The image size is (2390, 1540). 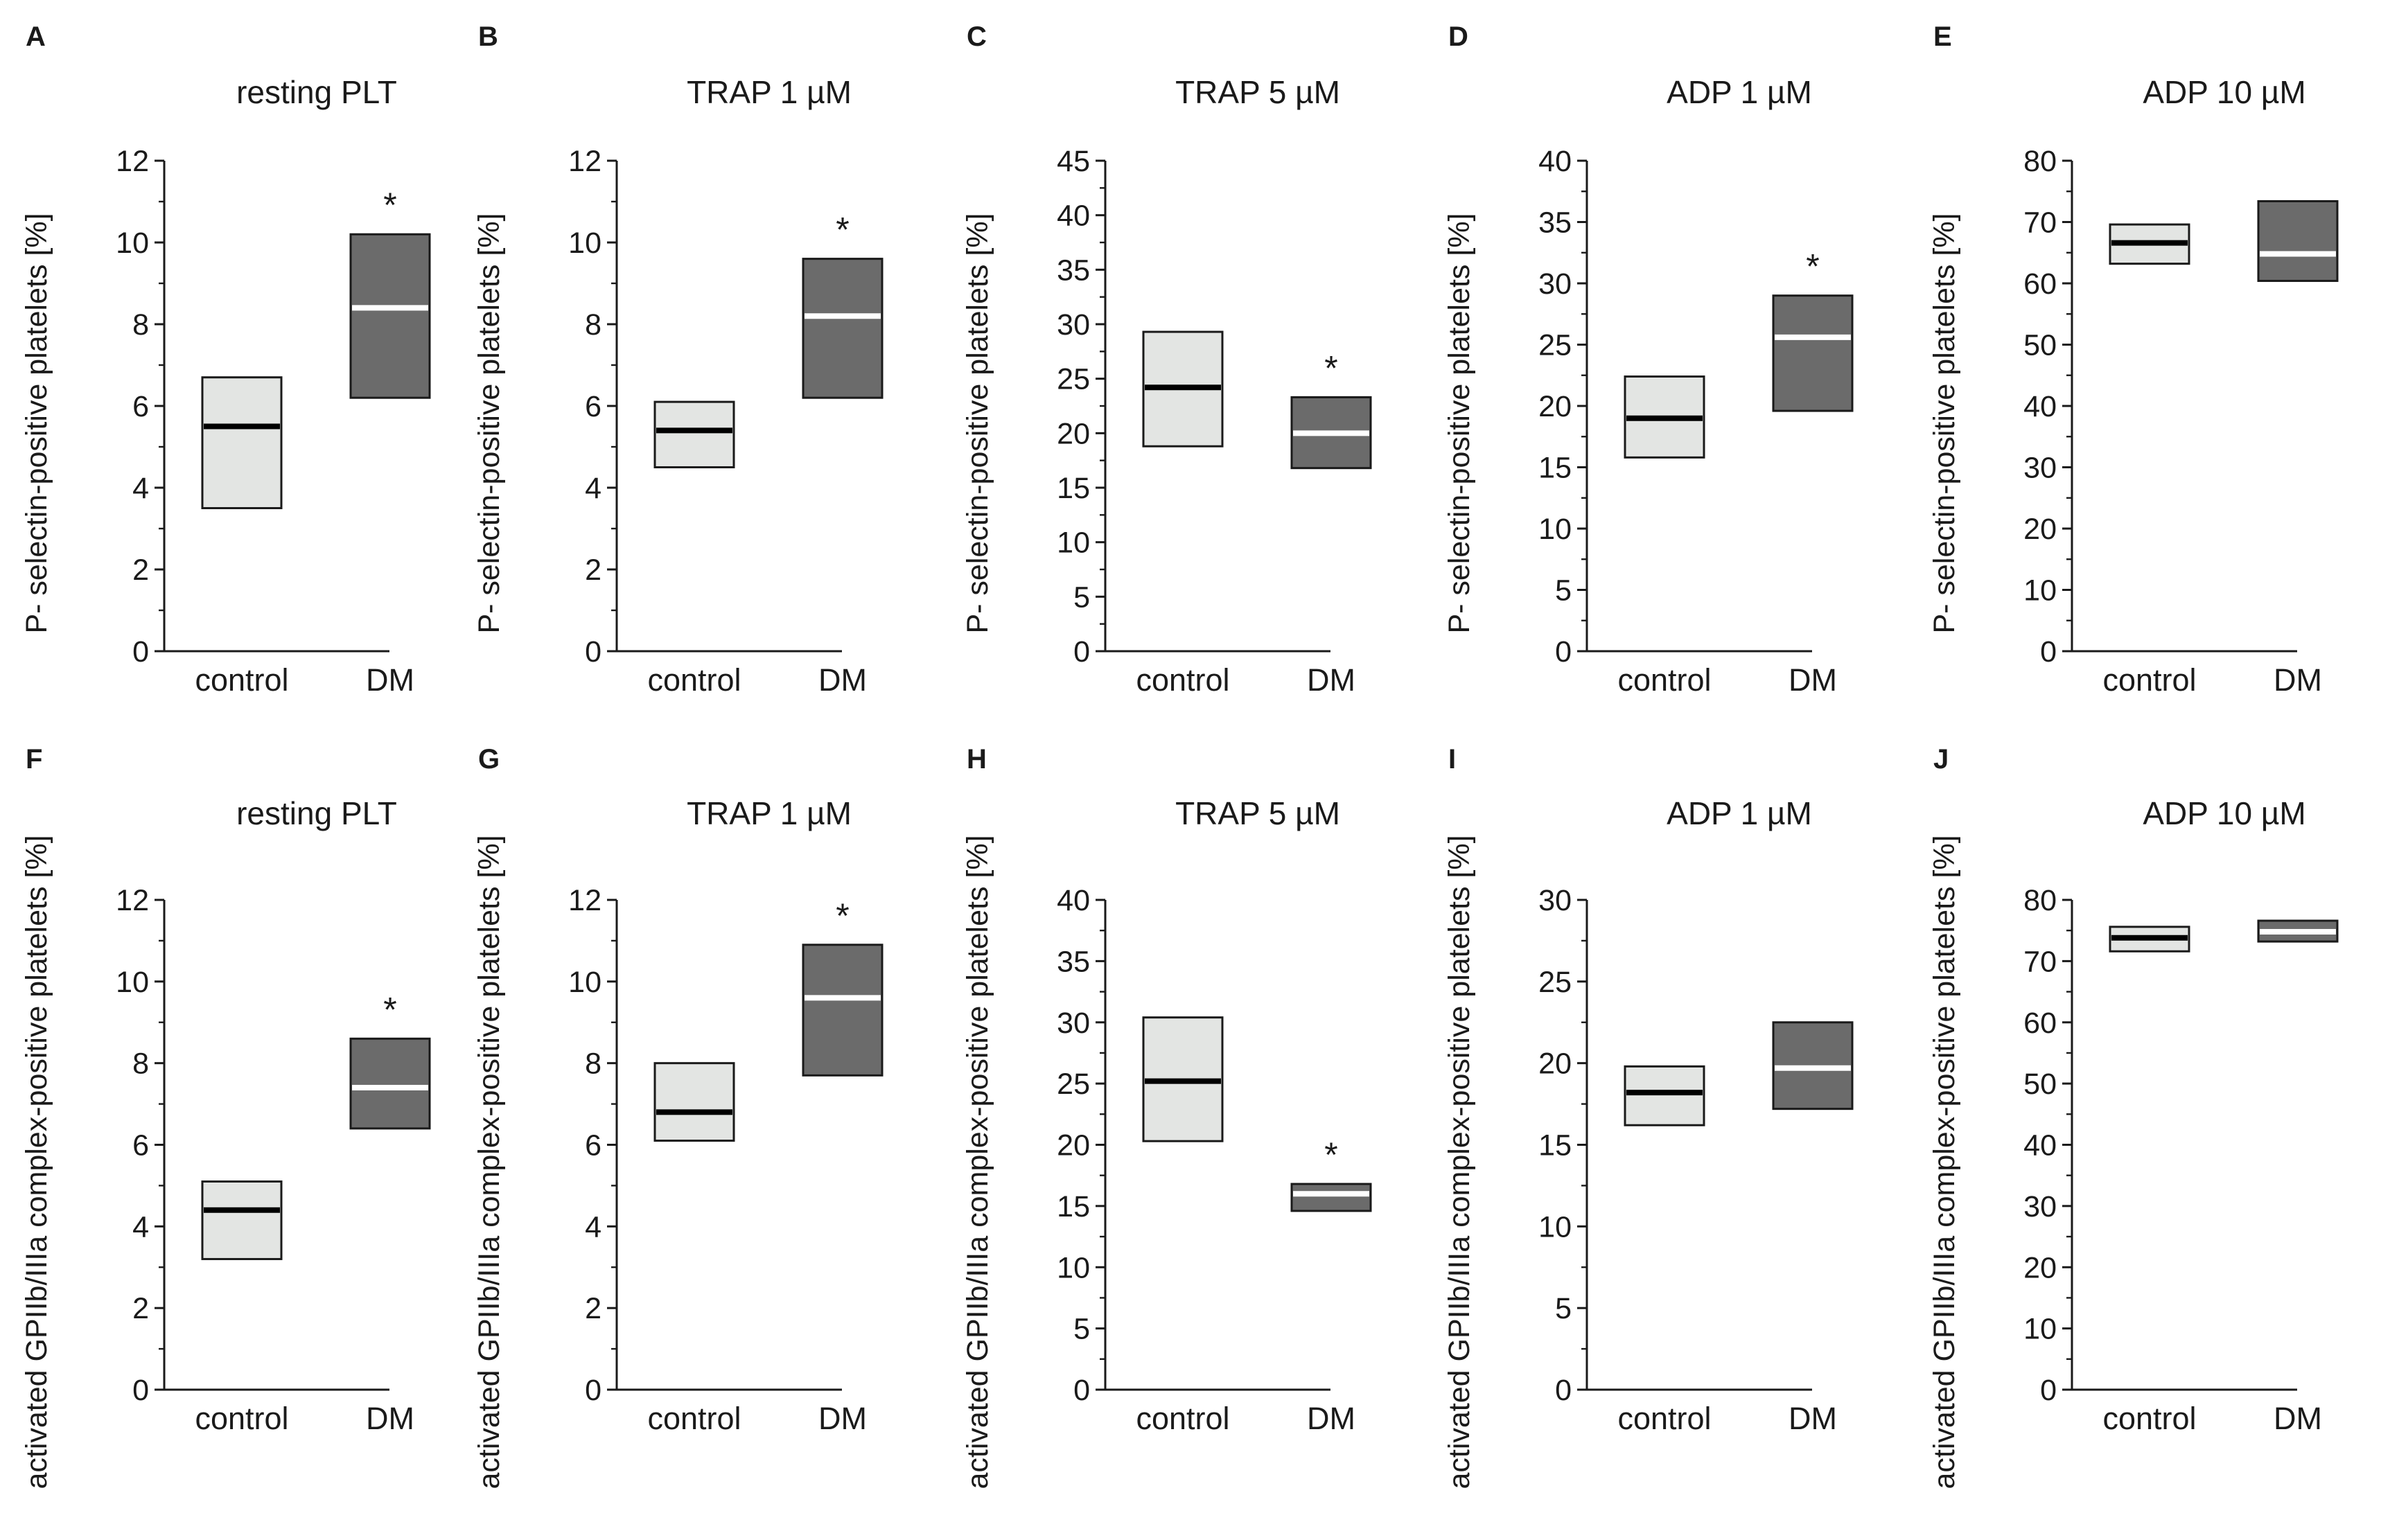 I want to click on panel-letter: I, so click(x=1452, y=759).